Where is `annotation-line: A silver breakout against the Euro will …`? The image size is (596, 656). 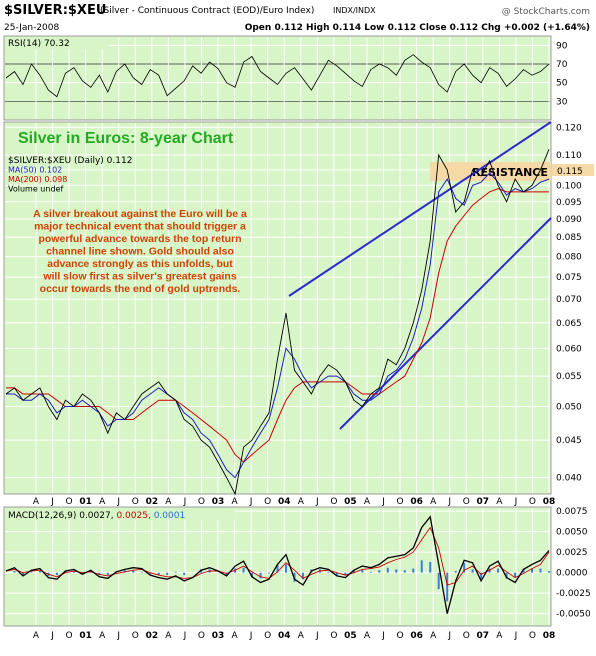 annotation-line: A silver breakout against the Euro will … is located at coordinates (140, 214).